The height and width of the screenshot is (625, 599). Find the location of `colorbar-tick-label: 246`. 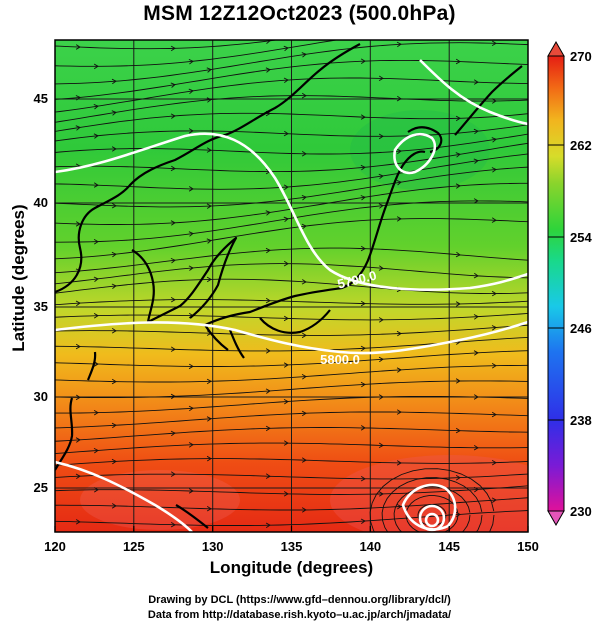

colorbar-tick-label: 246 is located at coordinates (581, 328).